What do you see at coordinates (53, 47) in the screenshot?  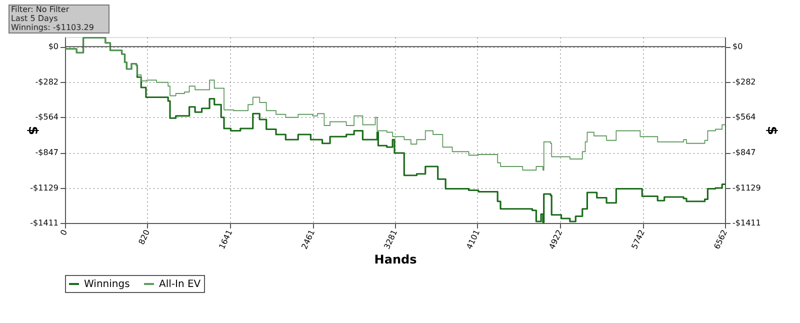 I see `y-tick-label: $0` at bounding box center [53, 47].